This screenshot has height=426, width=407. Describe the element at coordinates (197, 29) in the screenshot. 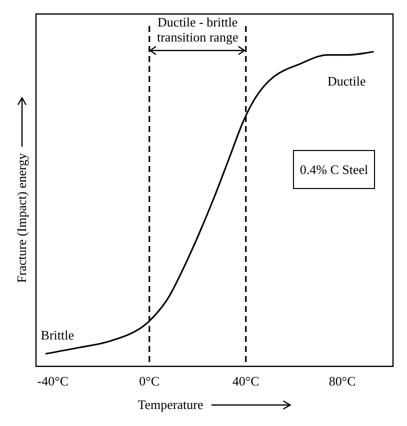

I see `text: Ductile - brittle transition range` at that location.